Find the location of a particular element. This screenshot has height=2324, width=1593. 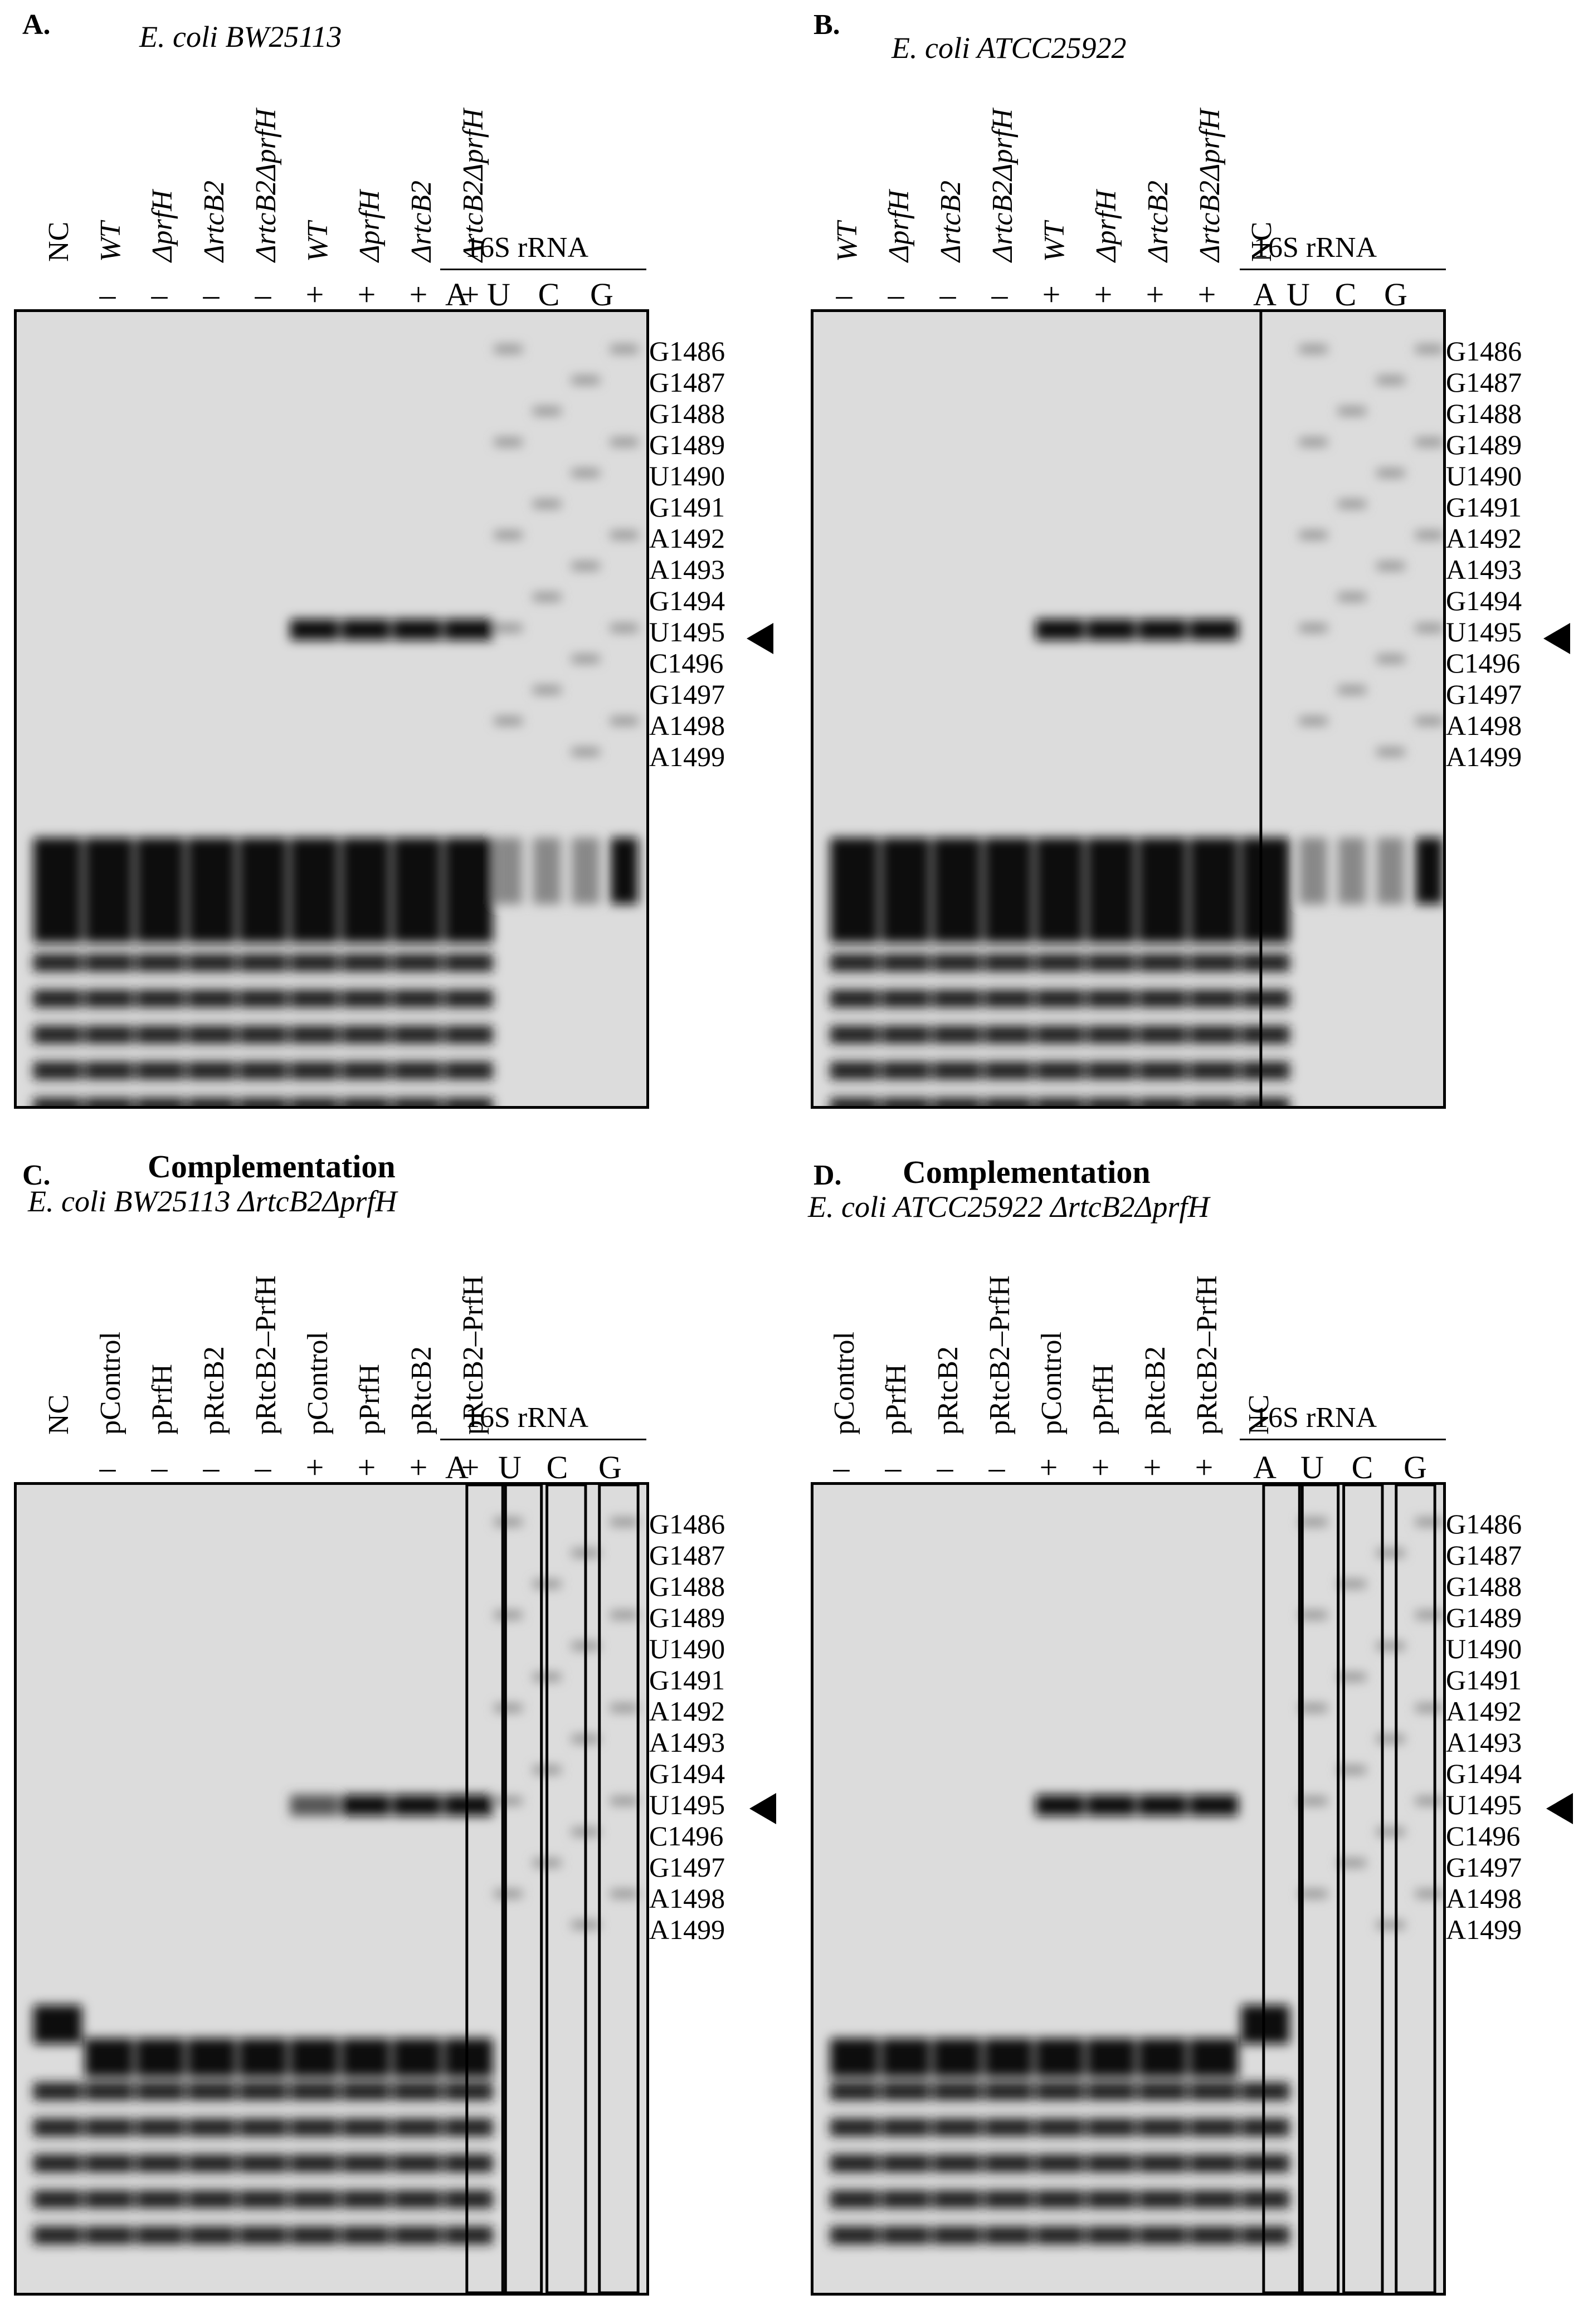

strain-name: E. coli ATCC25922 ΔrtcB2ΔprfH is located at coordinates (1009, 1207).